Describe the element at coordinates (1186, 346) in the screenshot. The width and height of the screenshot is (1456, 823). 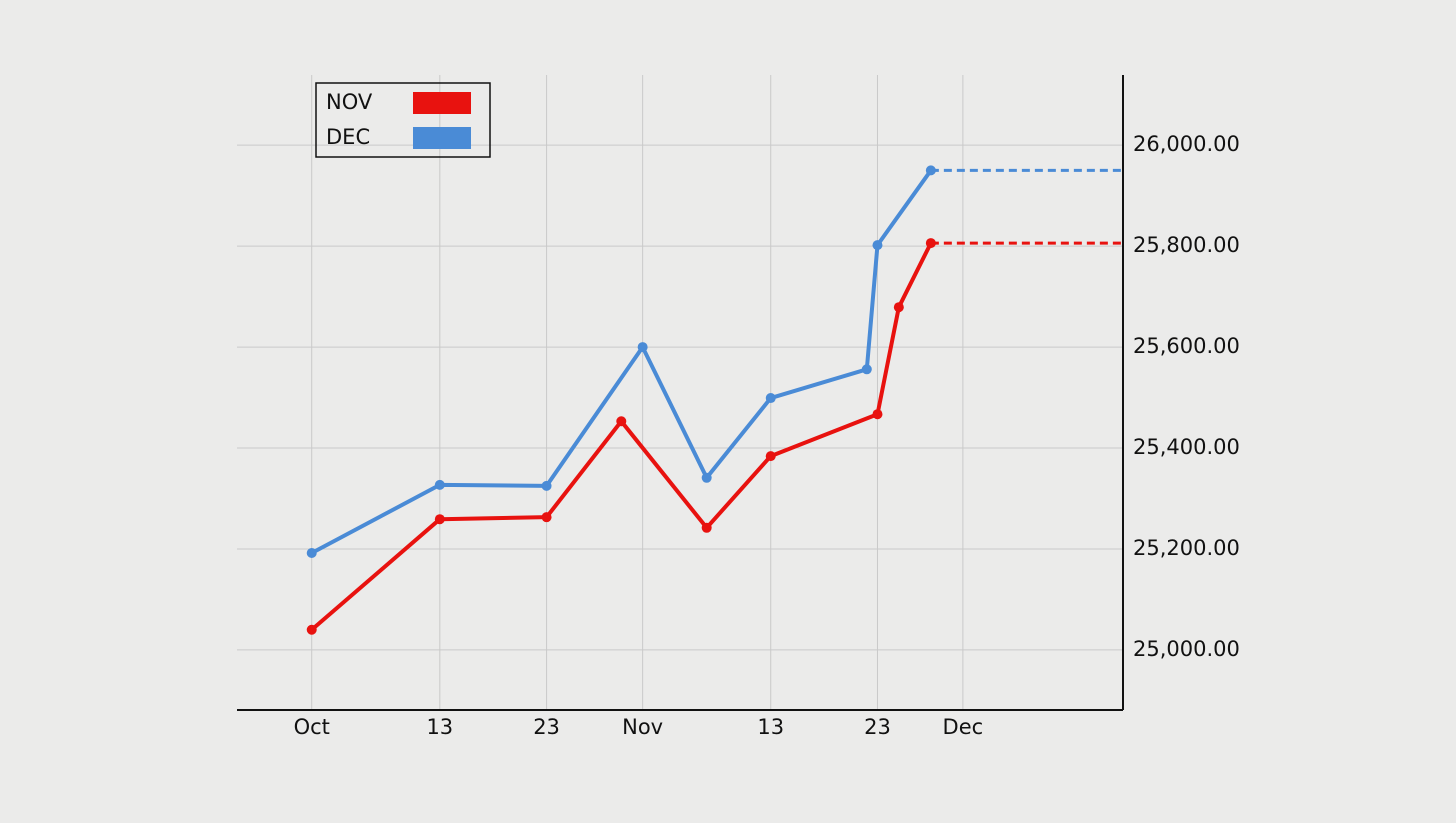
I see `y-tick-label: 25,600.00` at that location.